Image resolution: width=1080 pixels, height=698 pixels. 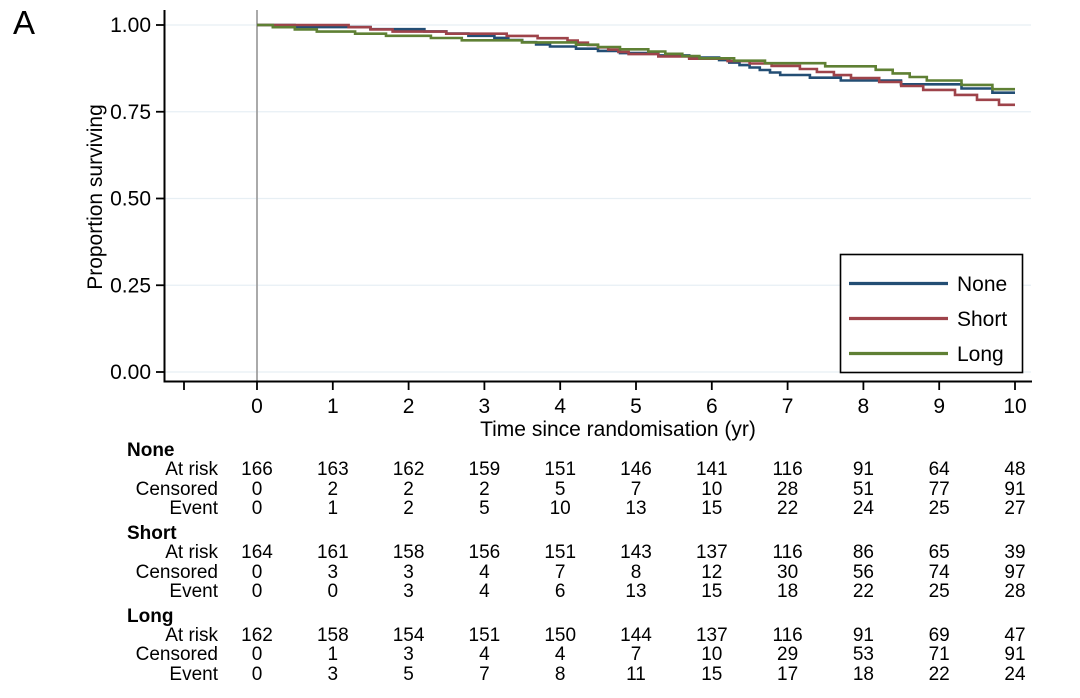 I want to click on risk-value: 116, so click(x=787, y=470).